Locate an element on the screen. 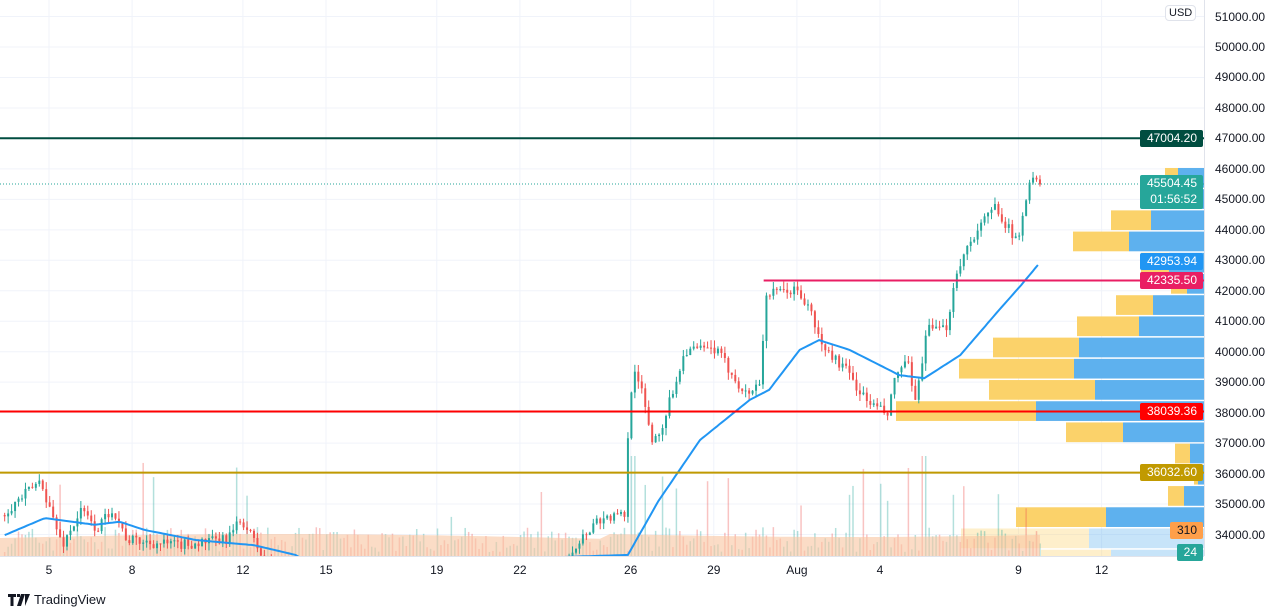 The width and height of the screenshot is (1280, 616). time-tick-label: 22 is located at coordinates (520, 570).